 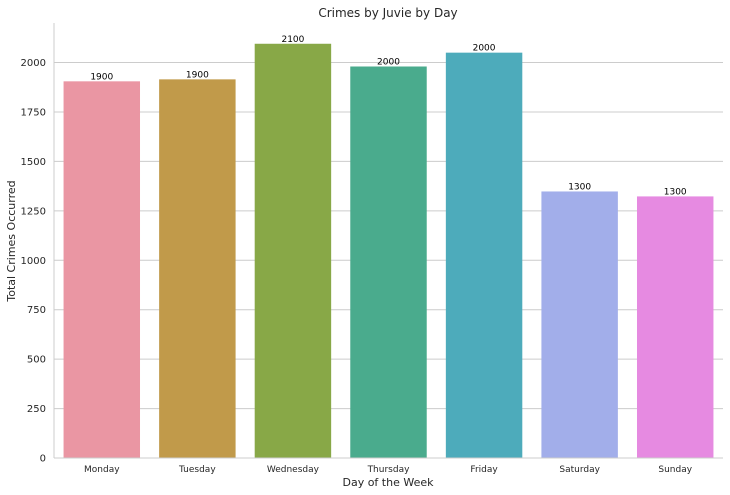 I want to click on bar-saturday, so click(x=579, y=325).